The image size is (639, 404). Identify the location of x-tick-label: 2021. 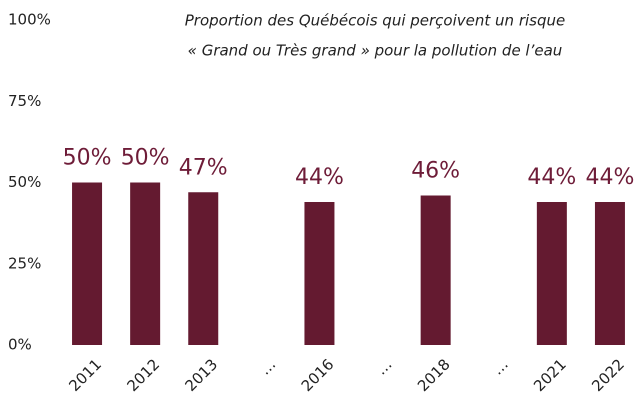
(550, 375).